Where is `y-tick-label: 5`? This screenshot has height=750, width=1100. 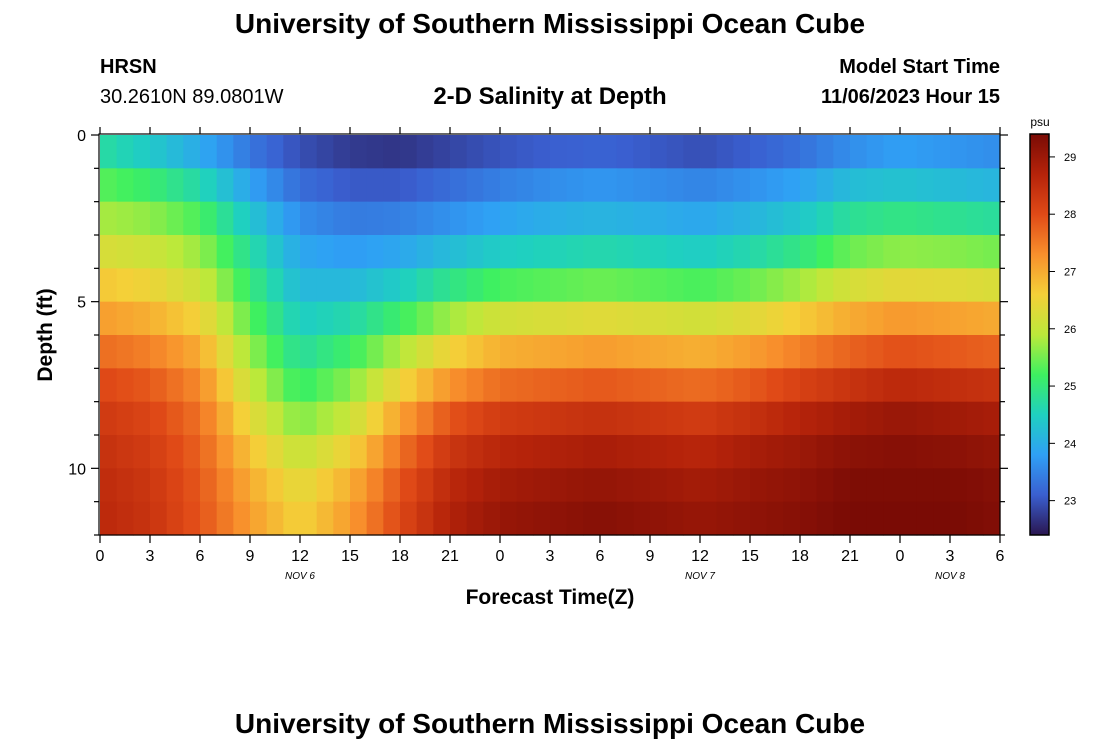
y-tick-label: 5 is located at coordinates (81, 303).